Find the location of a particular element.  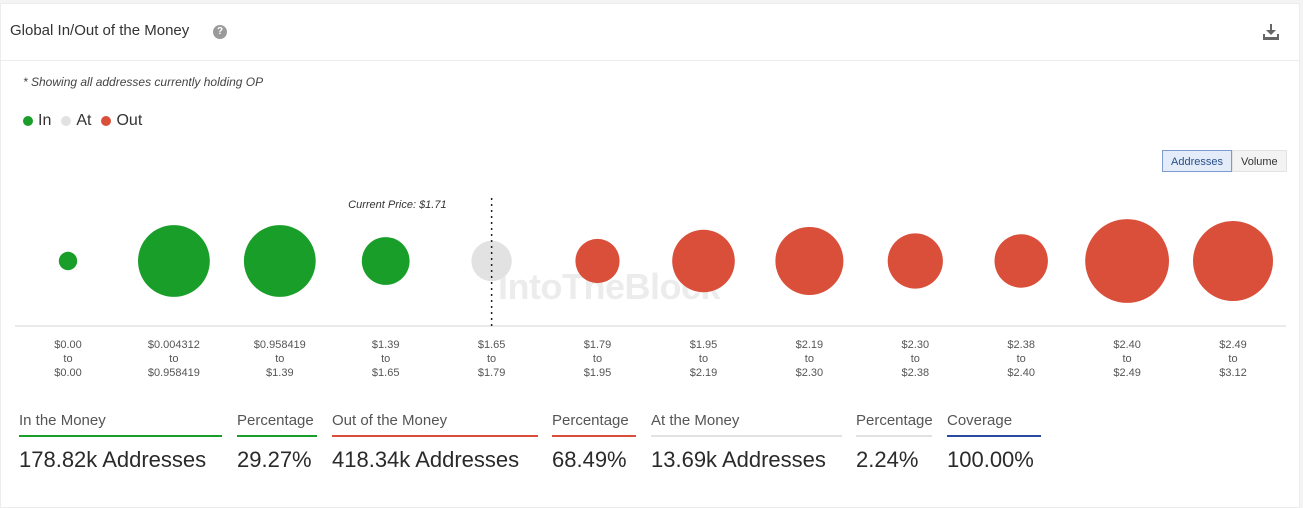

tick-label: $0.004312 is located at coordinates (174, 345).